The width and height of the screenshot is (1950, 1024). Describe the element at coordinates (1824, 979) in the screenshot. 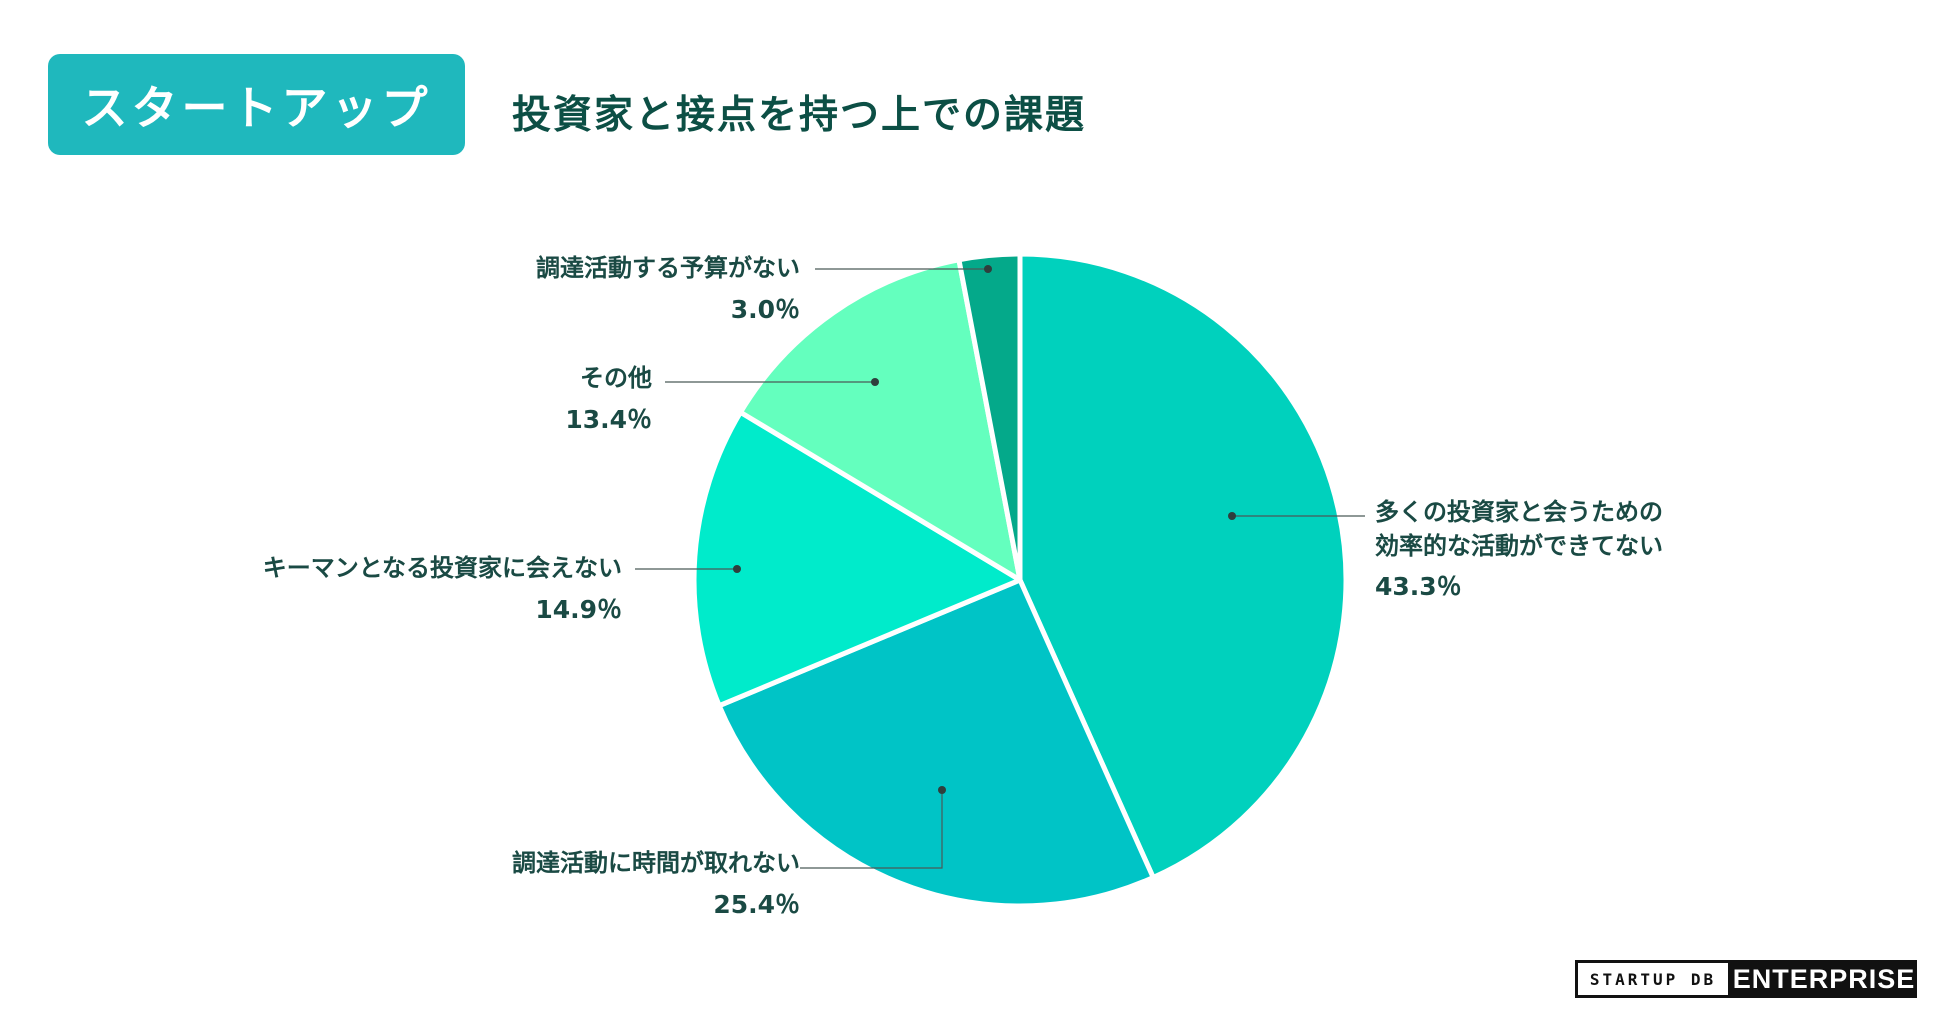

I see `logo-enterprise: ENTERPRISE` at that location.